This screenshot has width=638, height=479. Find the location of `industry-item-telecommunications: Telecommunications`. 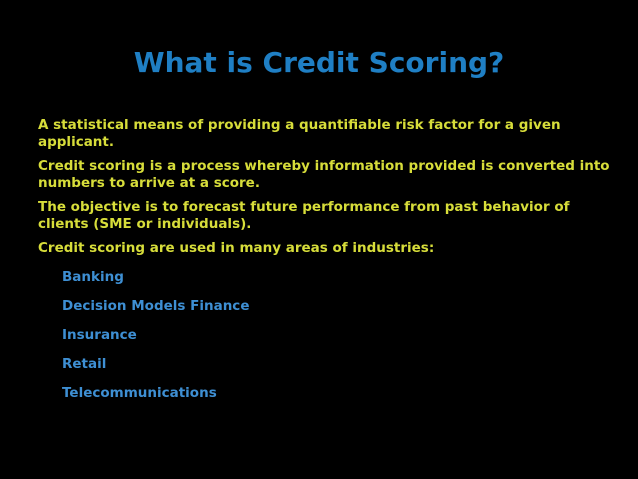

industry-item-telecommunications: Telecommunications is located at coordinates (139, 393).